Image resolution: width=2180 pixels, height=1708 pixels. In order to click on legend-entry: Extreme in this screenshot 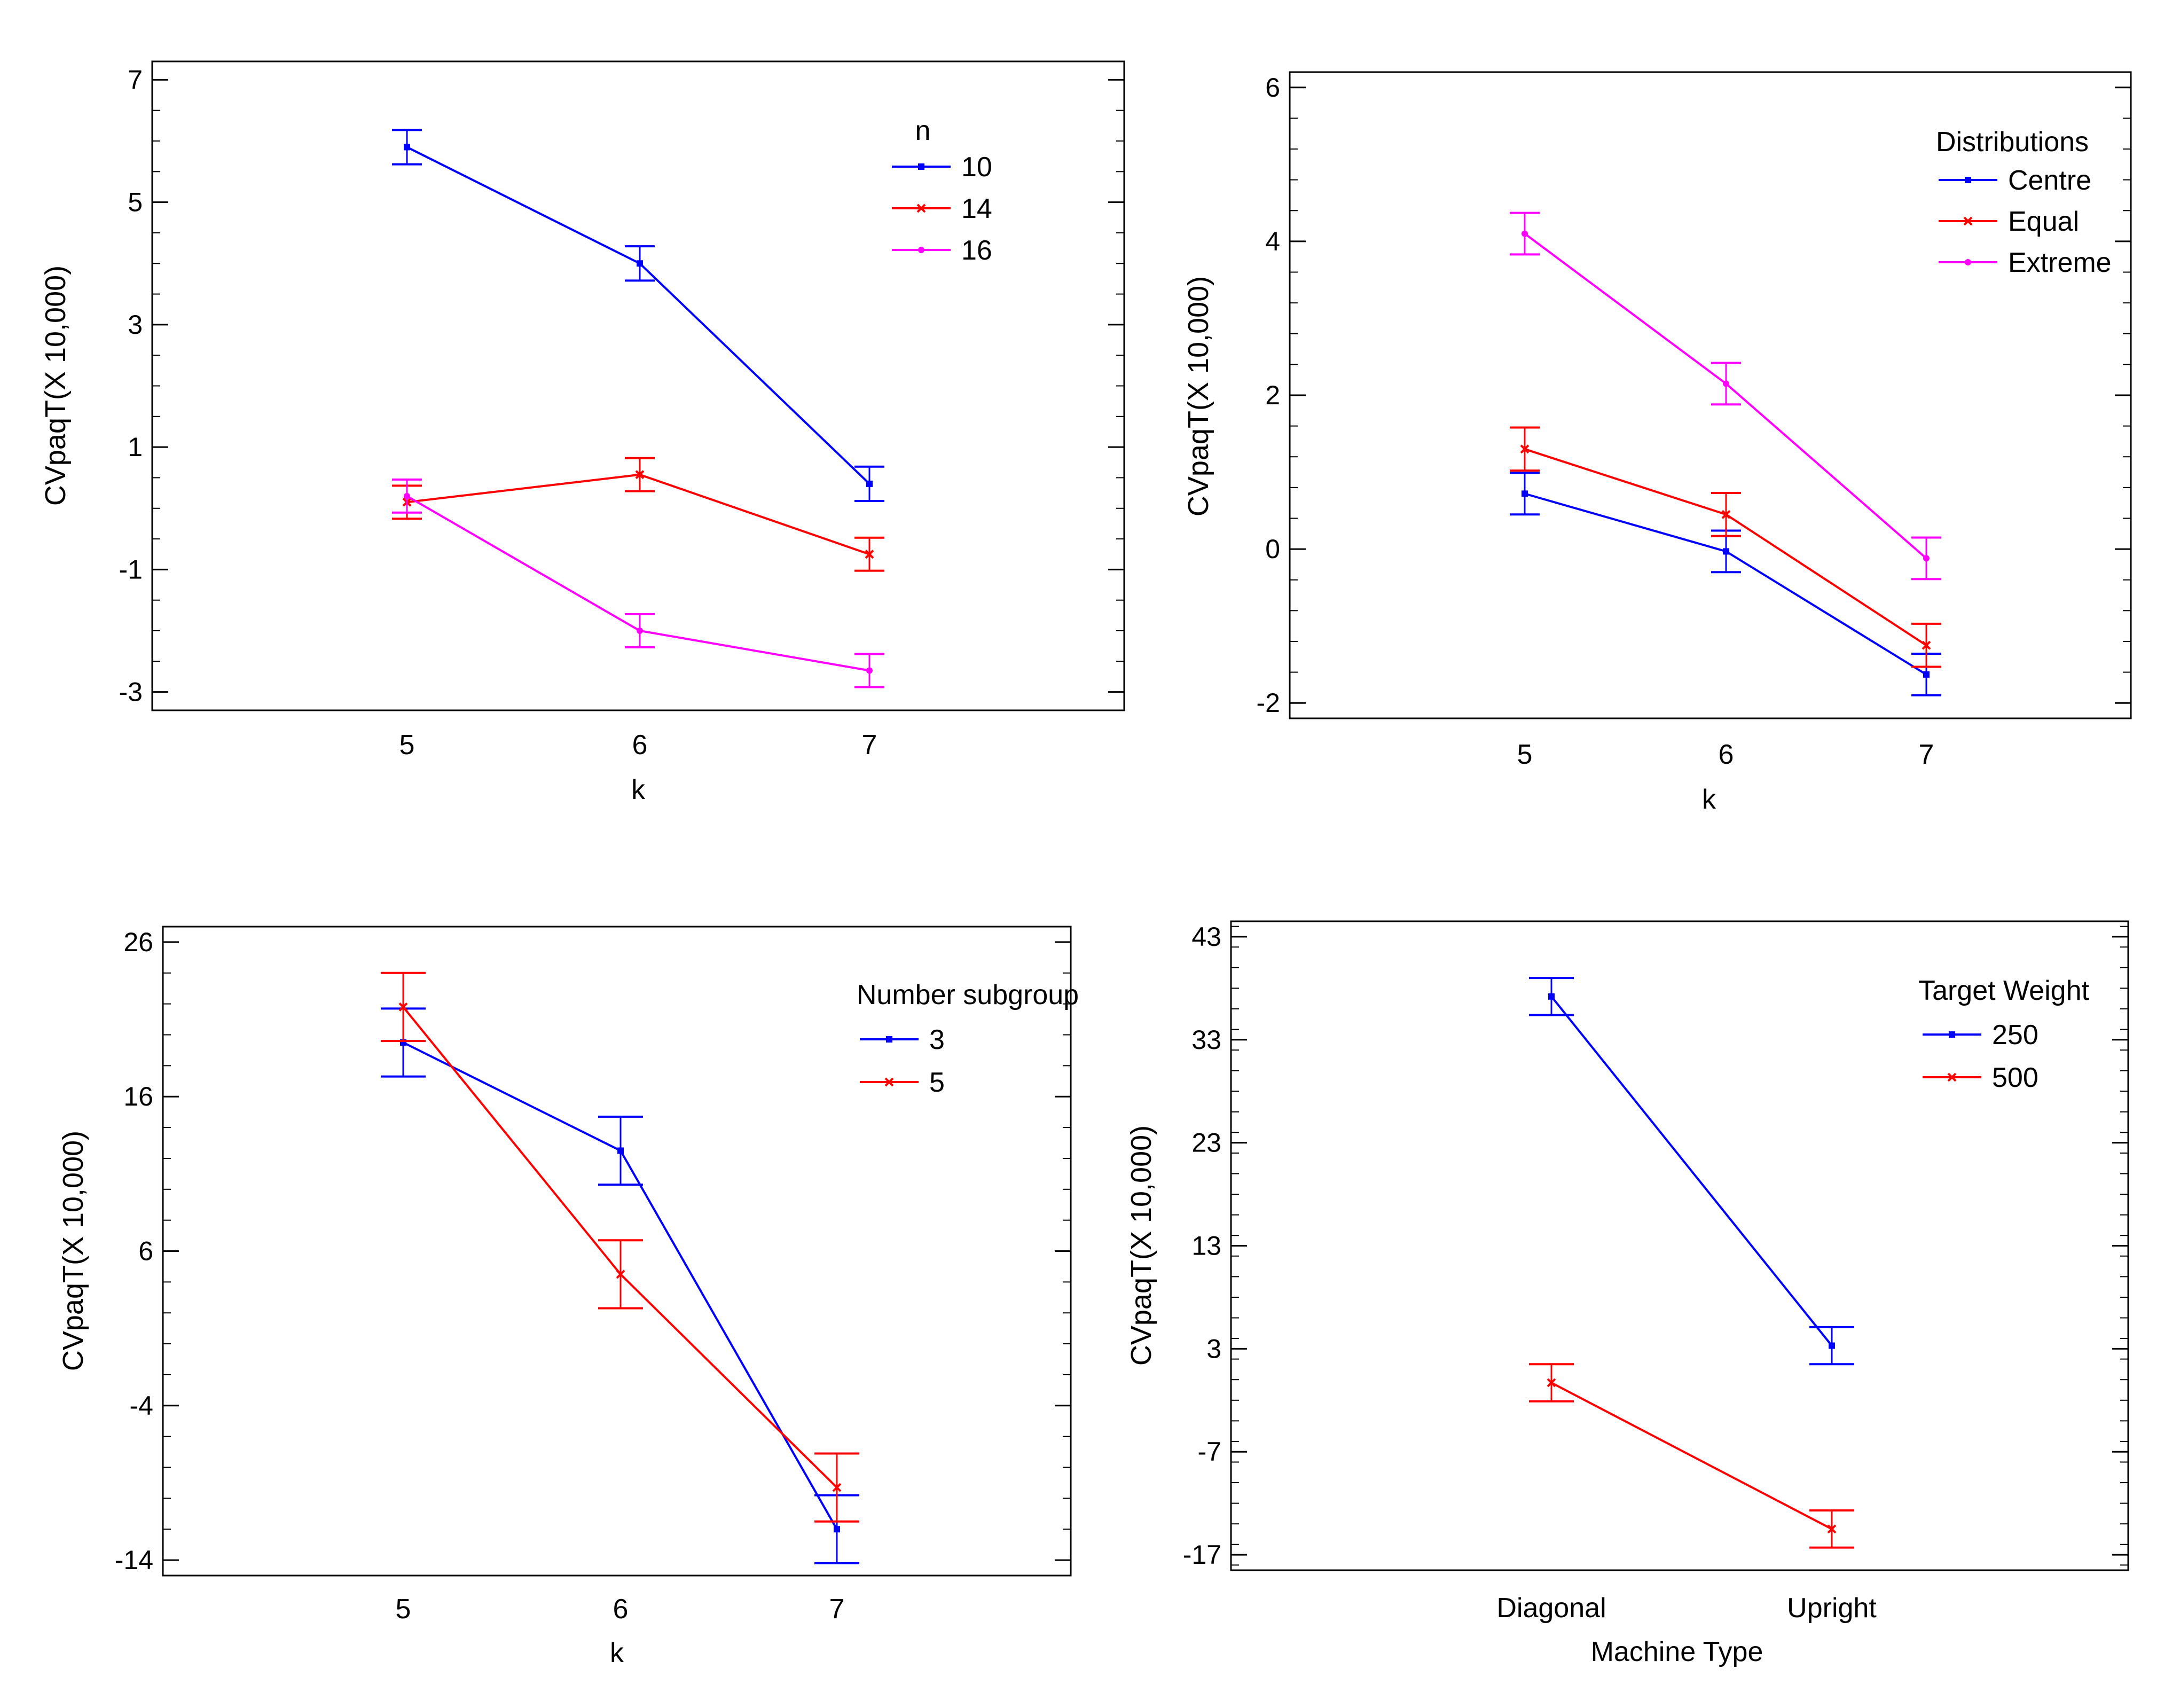, I will do `click(2025, 262)`.